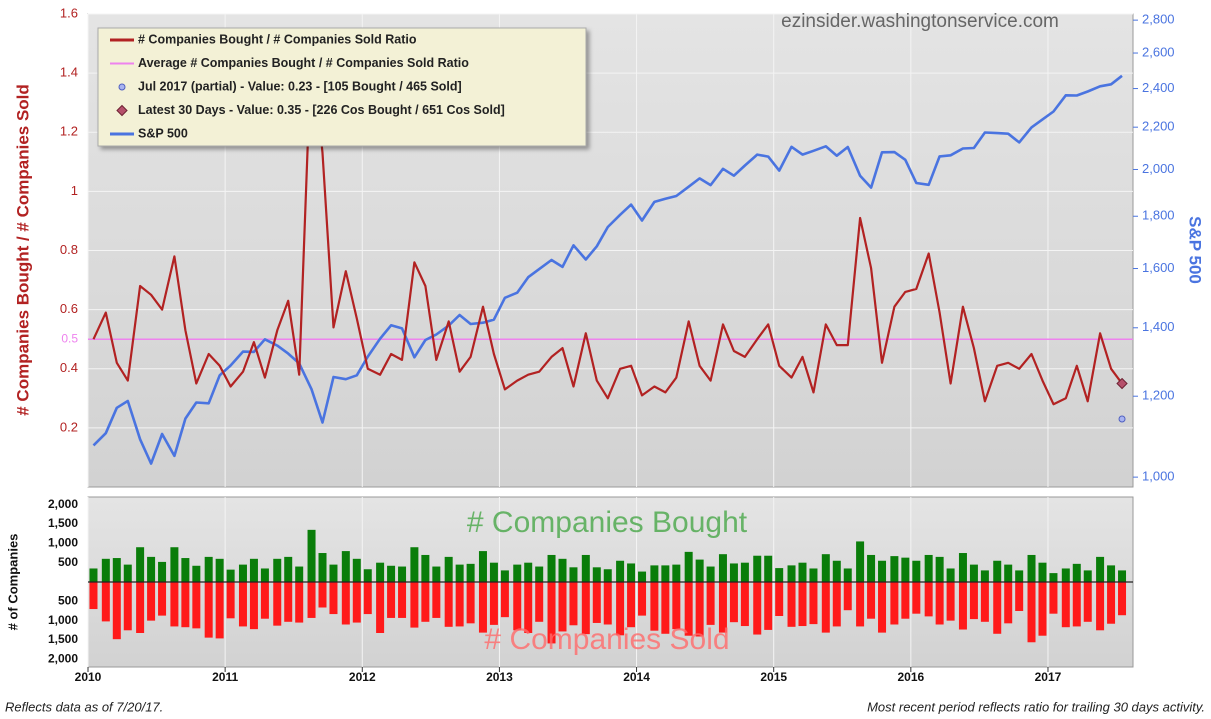 This screenshot has height=719, width=1211. What do you see at coordinates (63, 620) in the screenshot?
I see `y-tick-label: 1,000` at bounding box center [63, 620].